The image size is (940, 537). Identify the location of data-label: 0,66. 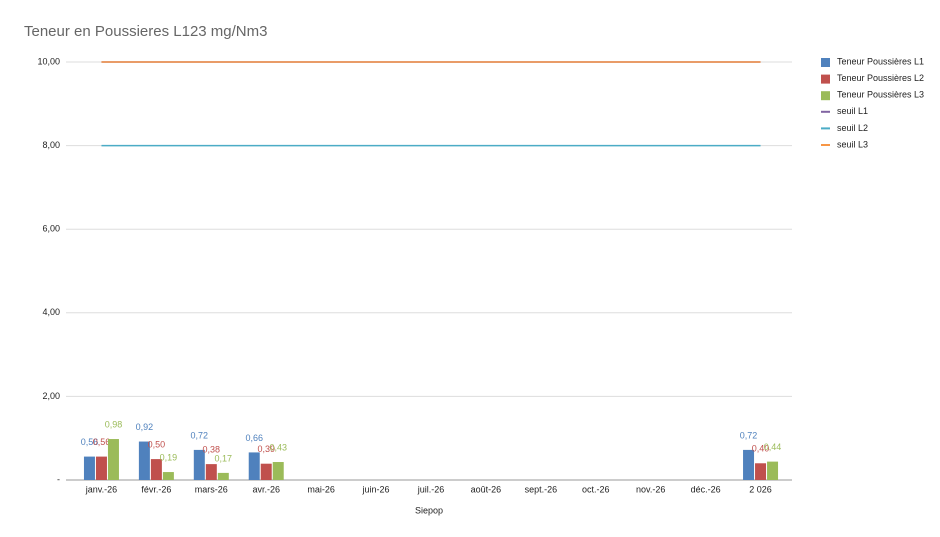
(254, 438).